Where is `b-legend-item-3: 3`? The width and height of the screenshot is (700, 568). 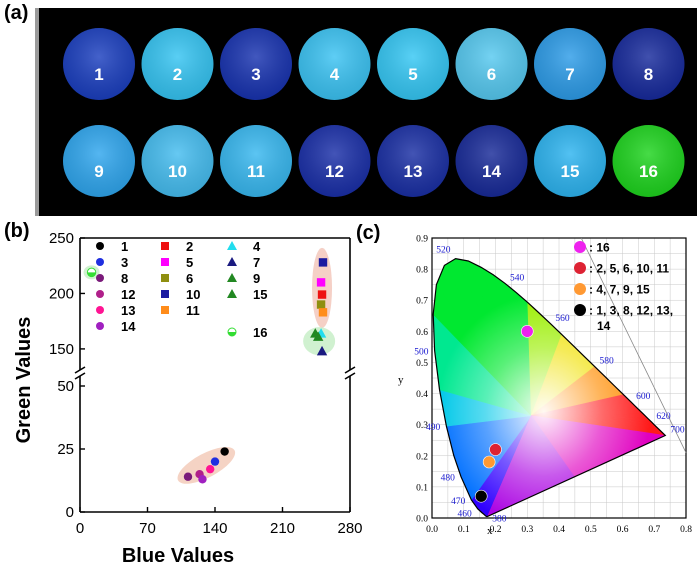 b-legend-item-3: 3 is located at coordinates (112, 262).